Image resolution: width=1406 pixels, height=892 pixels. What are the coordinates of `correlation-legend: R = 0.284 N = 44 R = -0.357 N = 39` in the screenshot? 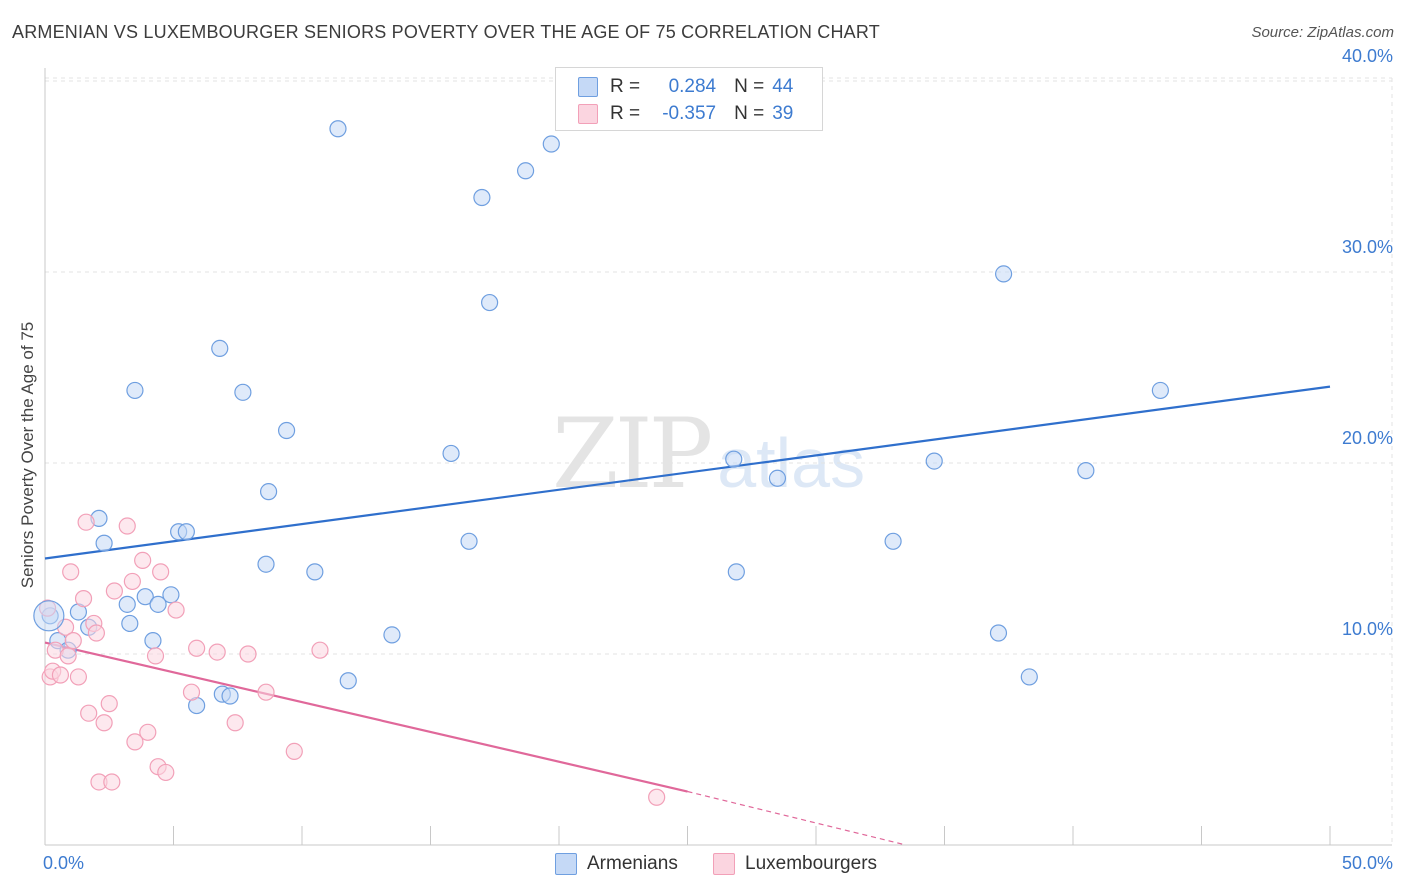 It's located at (689, 99).